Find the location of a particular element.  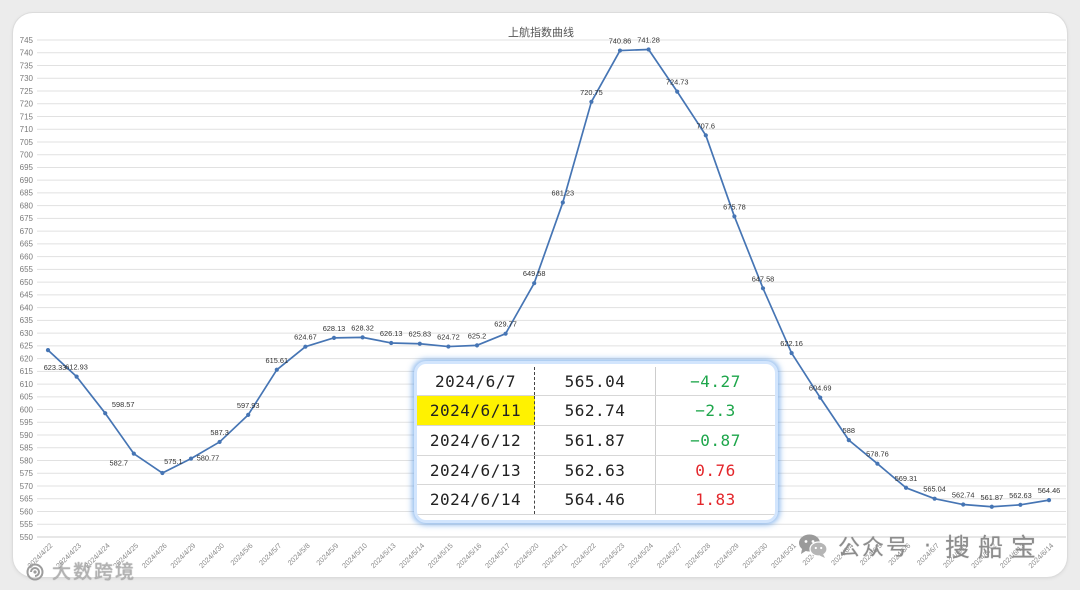

y-tick-label: 720 is located at coordinates (27, 104).